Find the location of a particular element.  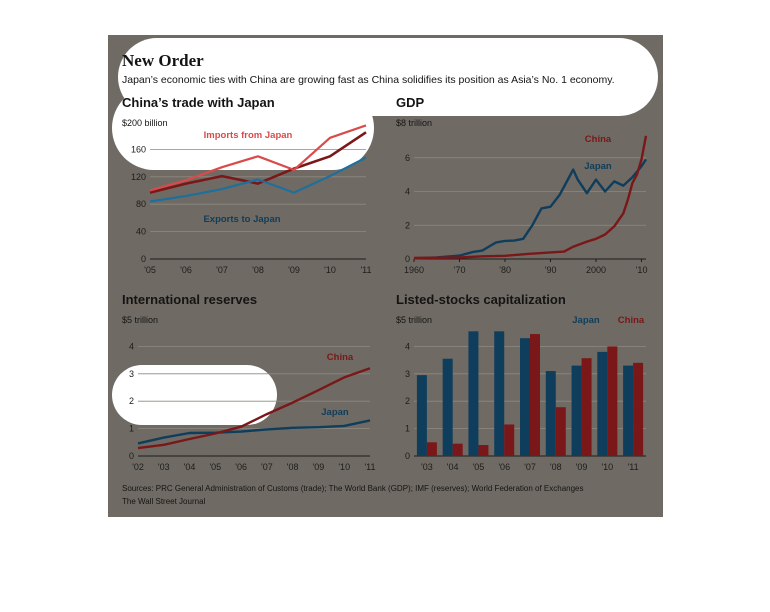

stocks-xtick-label: '09 is located at coordinates (582, 467).